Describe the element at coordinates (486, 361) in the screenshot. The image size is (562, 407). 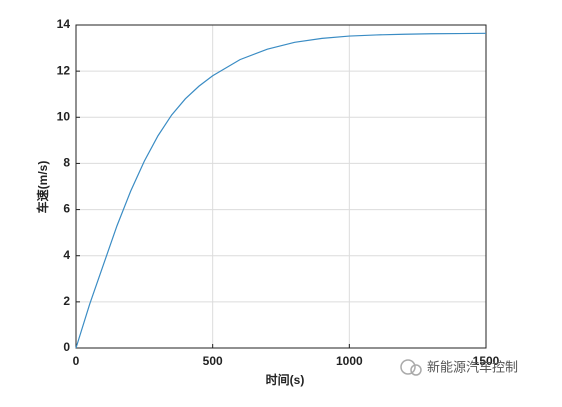
I see `x-tick-label: 1500` at that location.